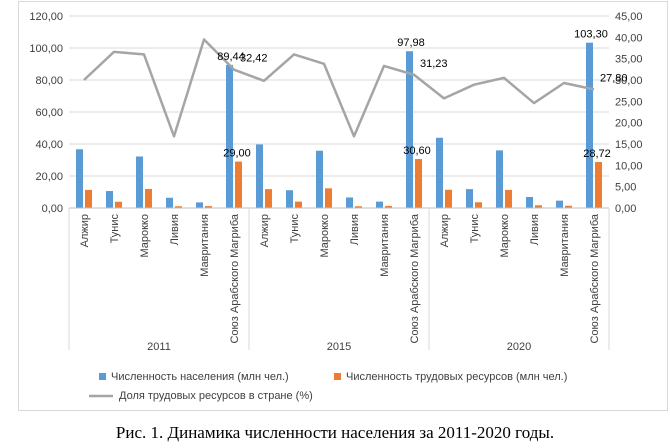  Describe the element at coordinates (625, 209) in the screenshot. I see `y-right-tick-label: 0,00` at that location.